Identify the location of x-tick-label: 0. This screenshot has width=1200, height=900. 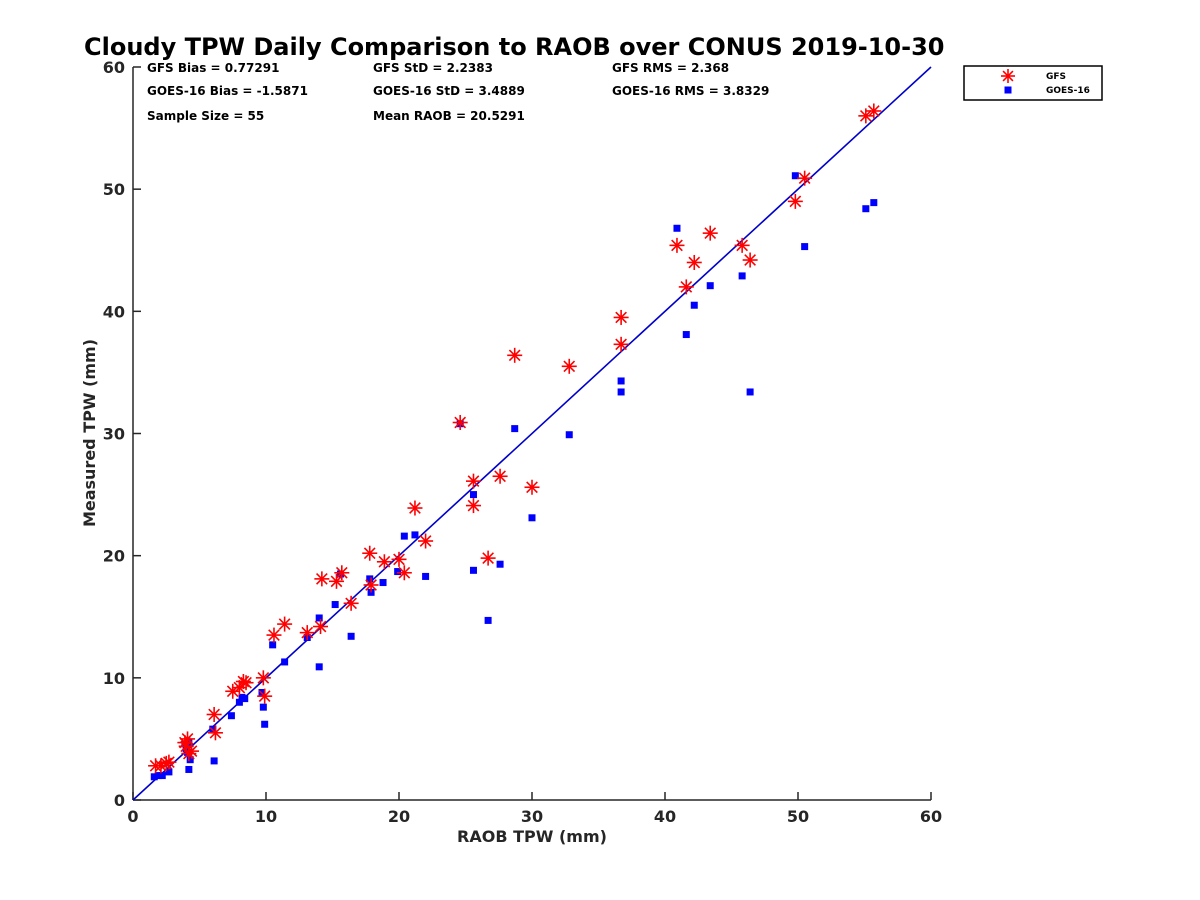
(132, 816).